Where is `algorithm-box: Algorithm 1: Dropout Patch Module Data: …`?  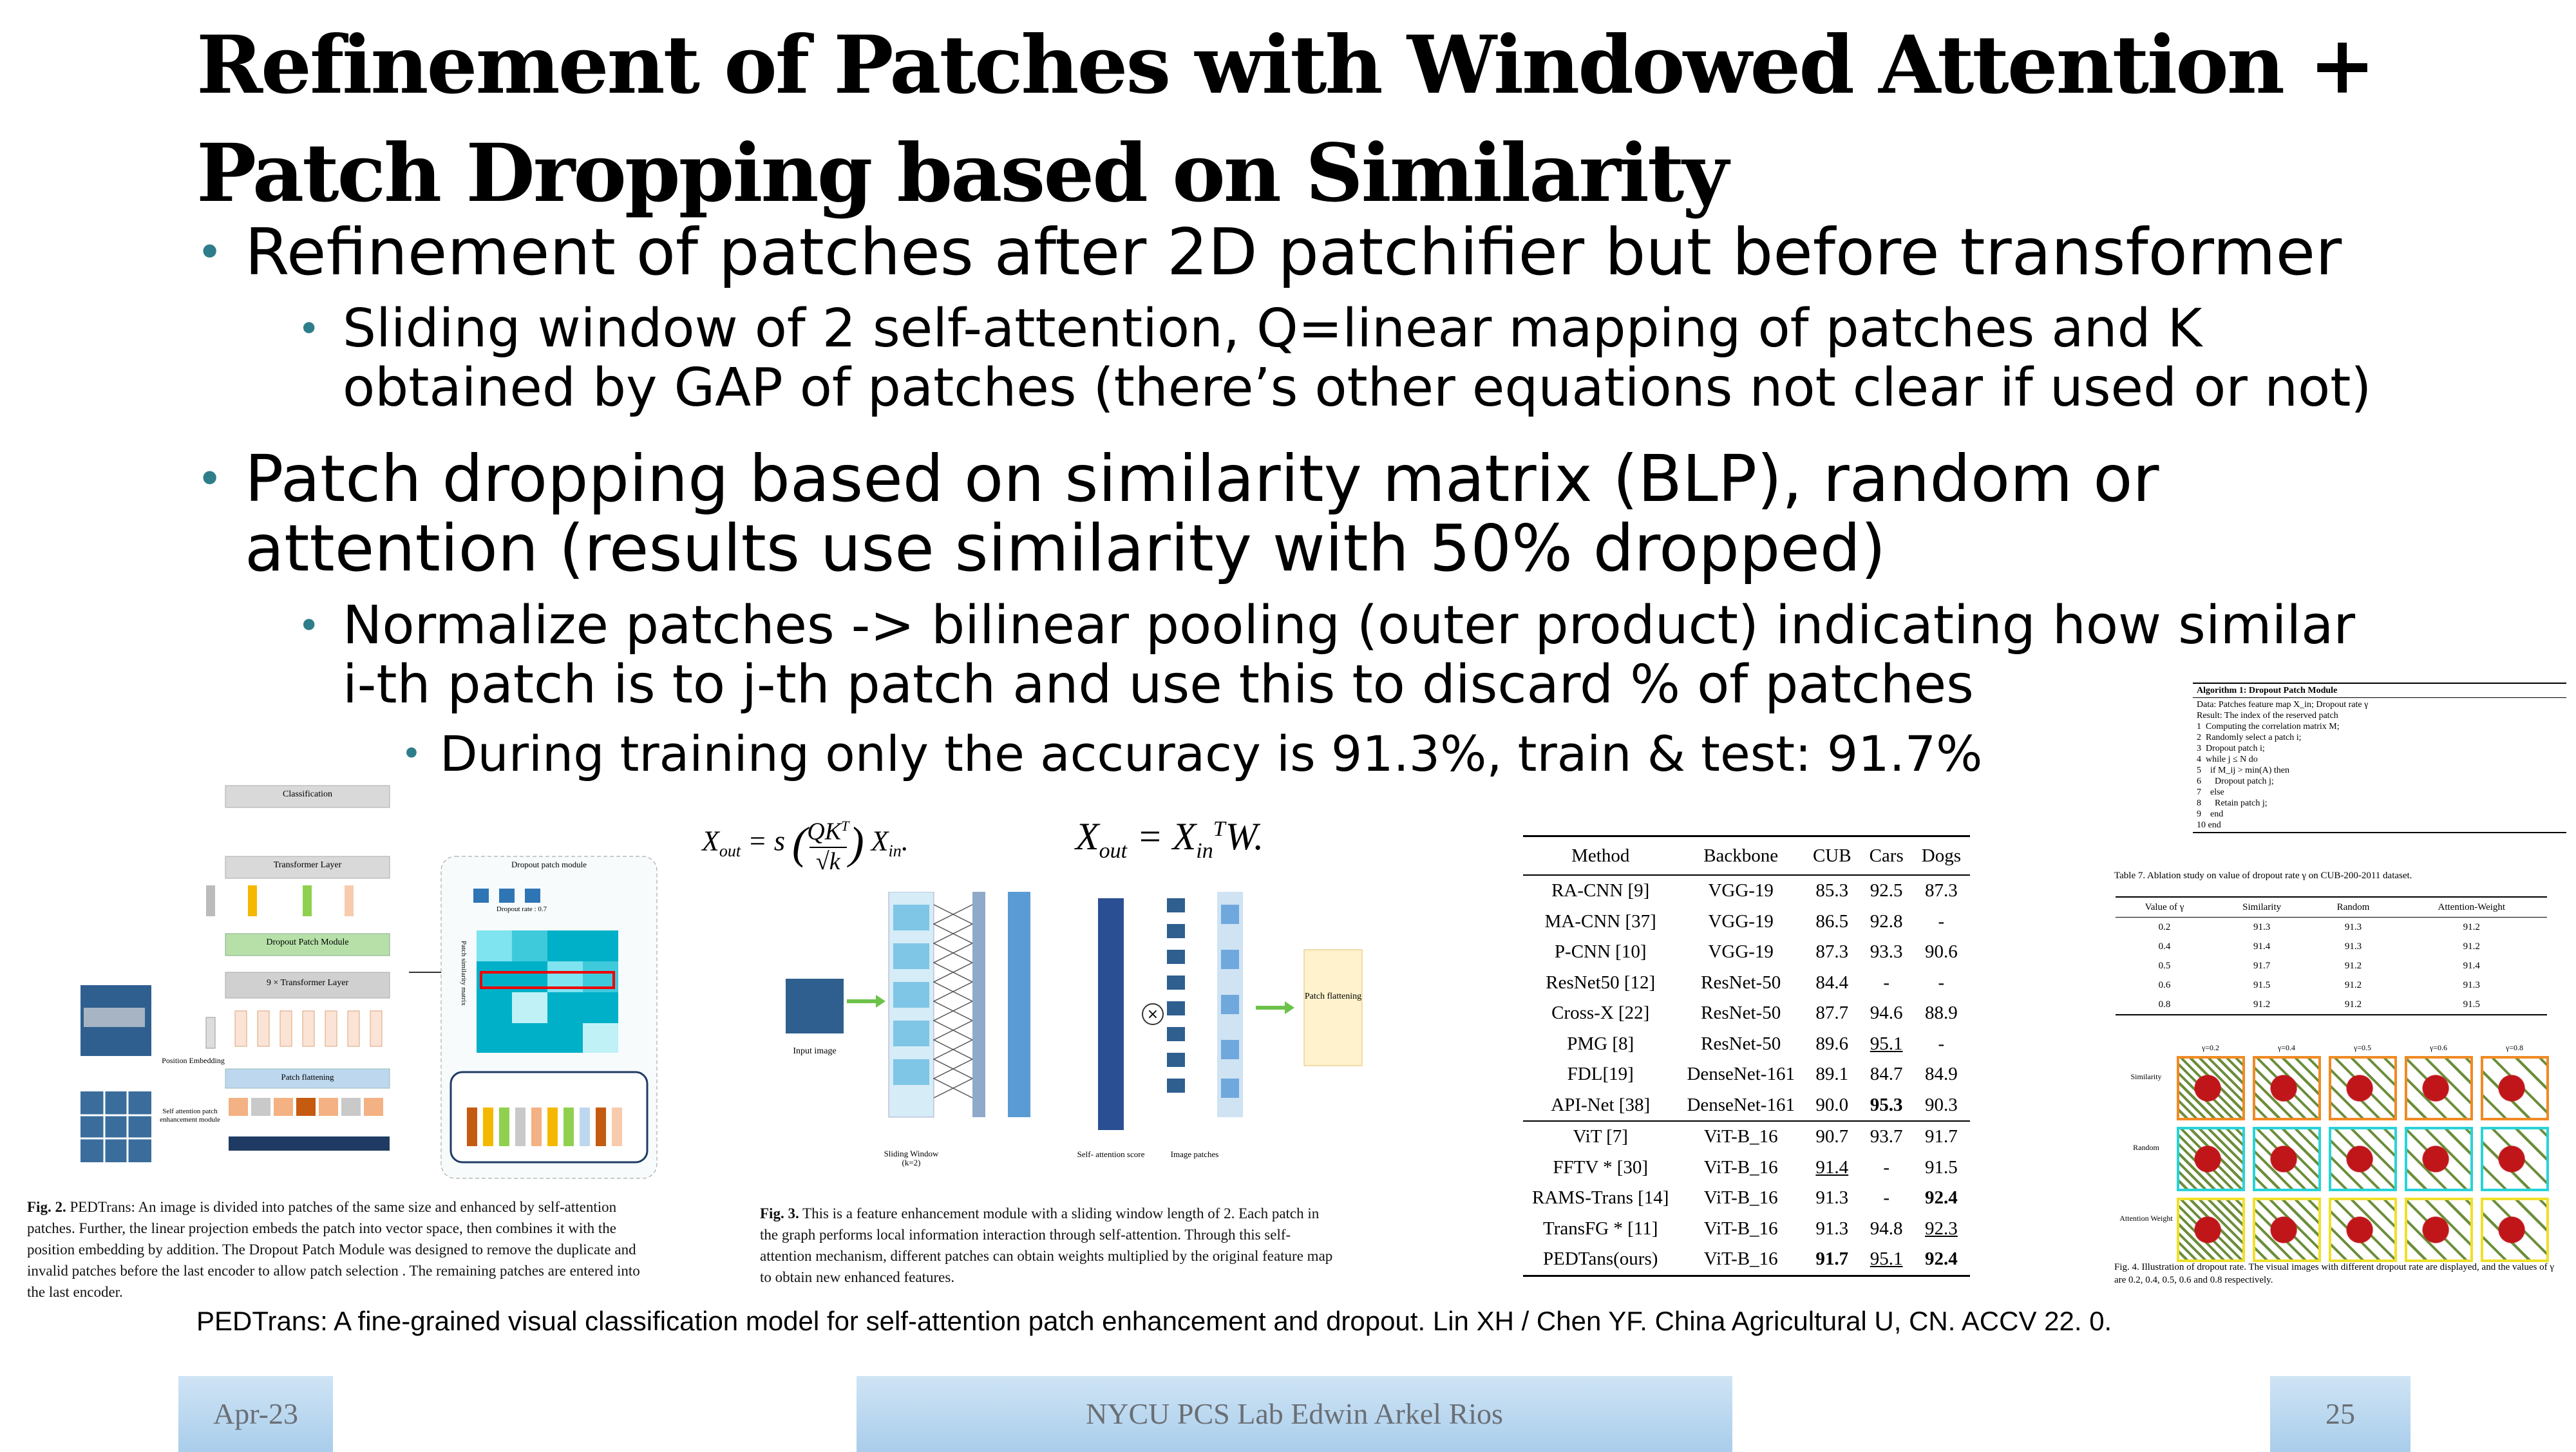 algorithm-box: Algorithm 1: Dropout Patch Module Data: … is located at coordinates (2379, 758).